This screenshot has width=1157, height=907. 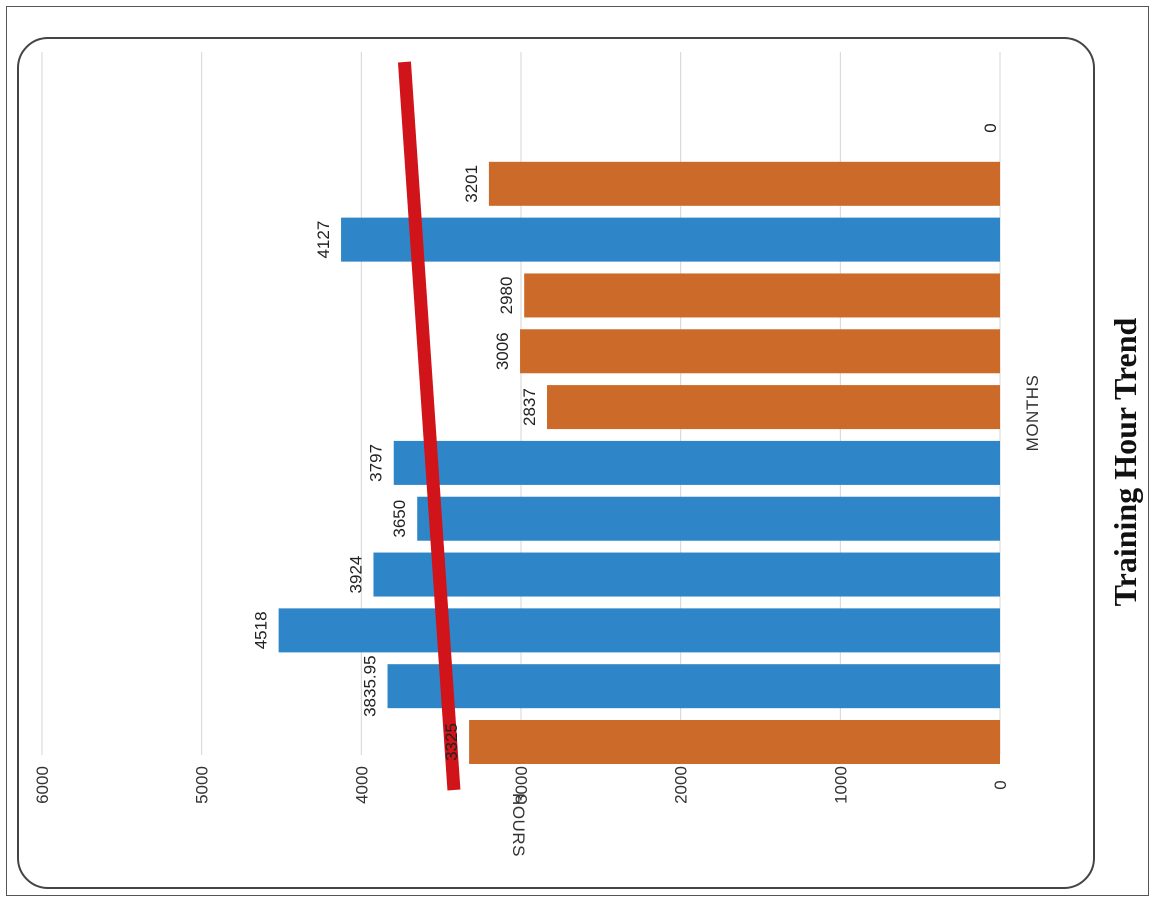 What do you see at coordinates (518, 825) in the screenshot?
I see `hours-axis-title: HOURS` at bounding box center [518, 825].